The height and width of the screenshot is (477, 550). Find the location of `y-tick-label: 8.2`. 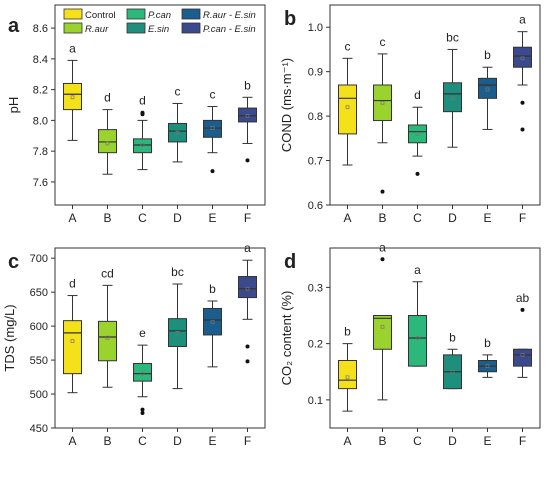

y-tick-label: 8.2 is located at coordinates (40, 91).